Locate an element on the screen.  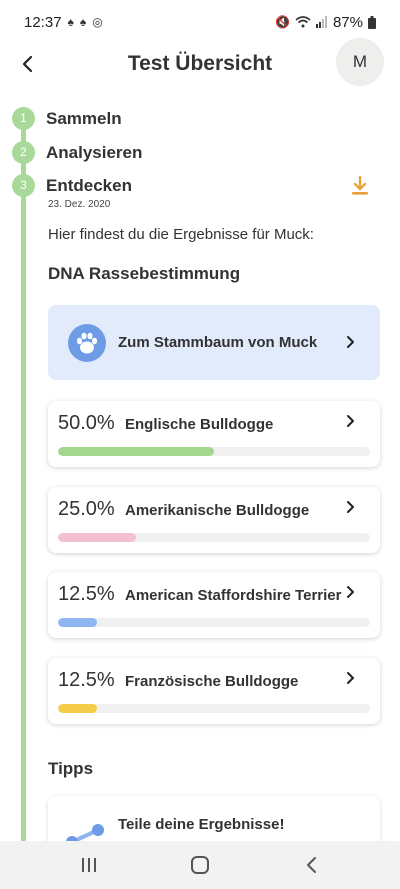
status-bar: 12:37 ♠ ♠ ◎ 🔇 87% is located at coordinates (200, 22).